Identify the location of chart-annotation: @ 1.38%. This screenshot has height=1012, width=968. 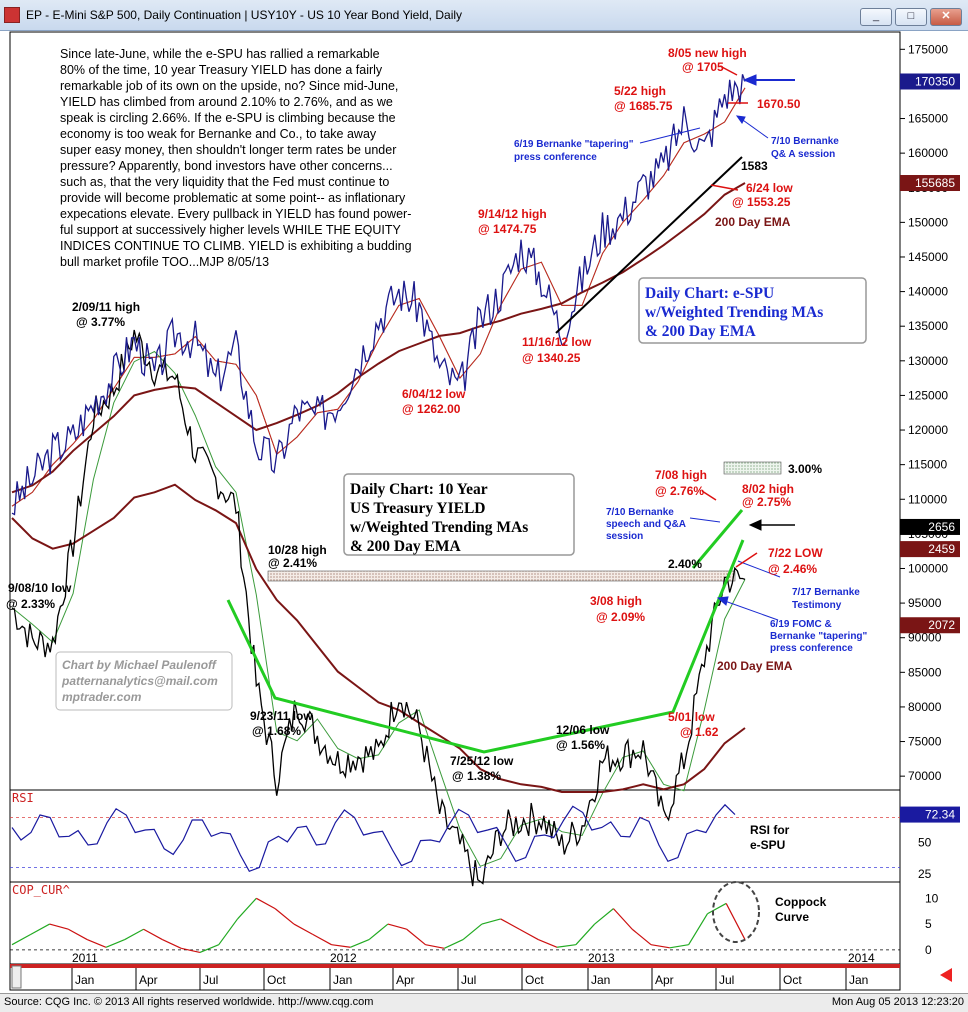
(476, 776).